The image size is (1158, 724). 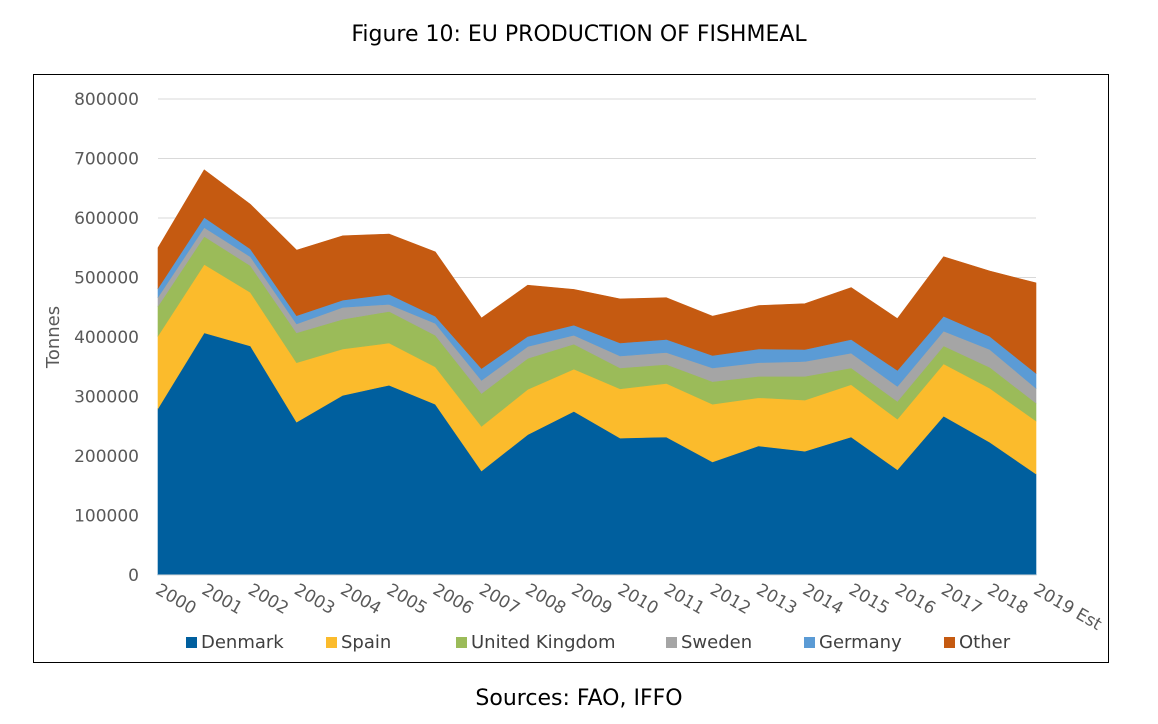 What do you see at coordinates (716, 642) in the screenshot?
I see `legend-label-sweden: Sweden` at bounding box center [716, 642].